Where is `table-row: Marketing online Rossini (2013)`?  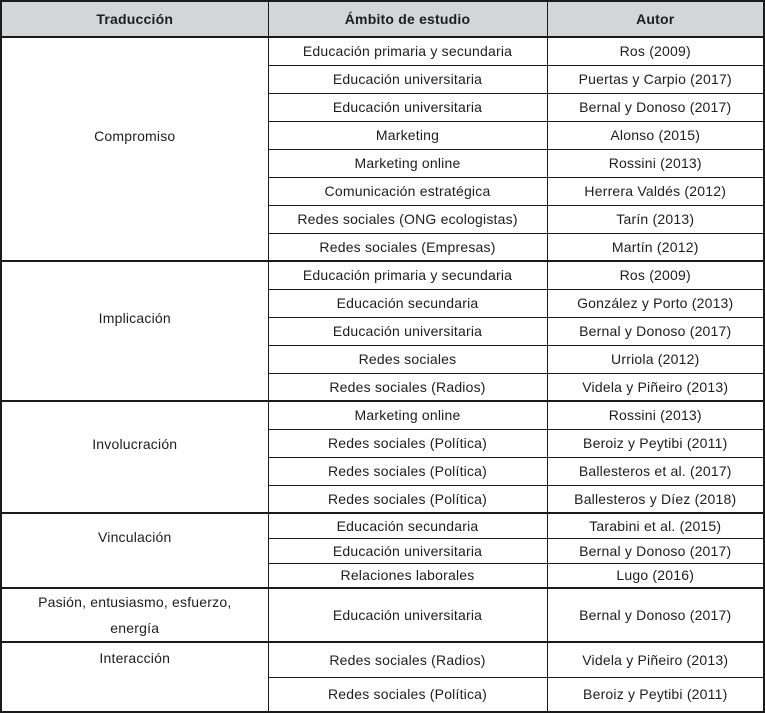
table-row: Marketing online Rossini (2013) is located at coordinates (383, 163).